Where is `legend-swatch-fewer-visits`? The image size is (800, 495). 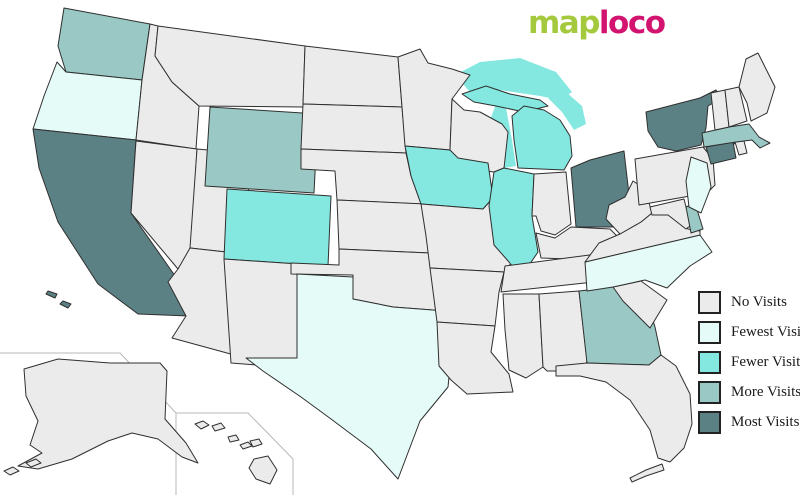 legend-swatch-fewer-visits is located at coordinates (709, 362).